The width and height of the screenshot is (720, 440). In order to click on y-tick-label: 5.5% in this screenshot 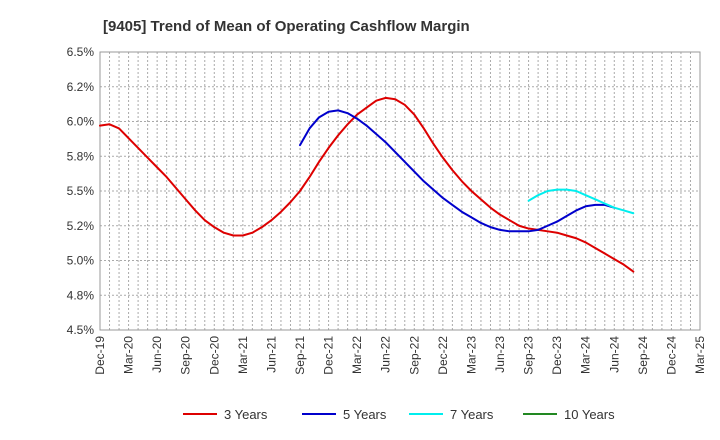, I will do `click(81, 191)`.